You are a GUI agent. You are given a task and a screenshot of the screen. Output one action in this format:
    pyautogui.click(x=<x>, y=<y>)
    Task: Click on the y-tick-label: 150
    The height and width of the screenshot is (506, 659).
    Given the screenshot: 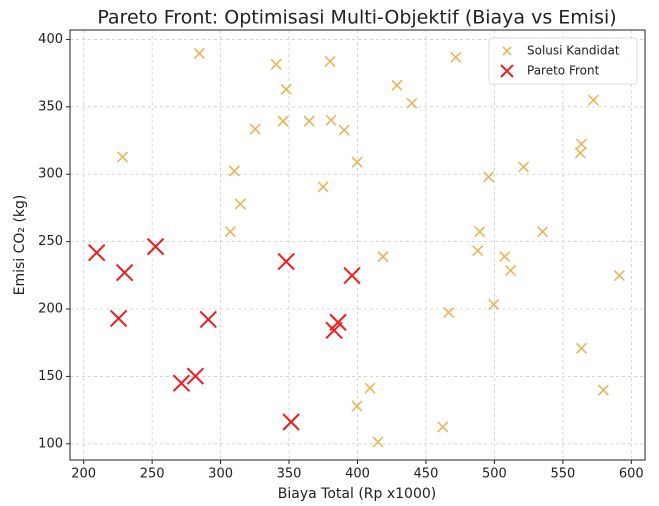 What is the action you would take?
    pyautogui.click(x=50, y=376)
    